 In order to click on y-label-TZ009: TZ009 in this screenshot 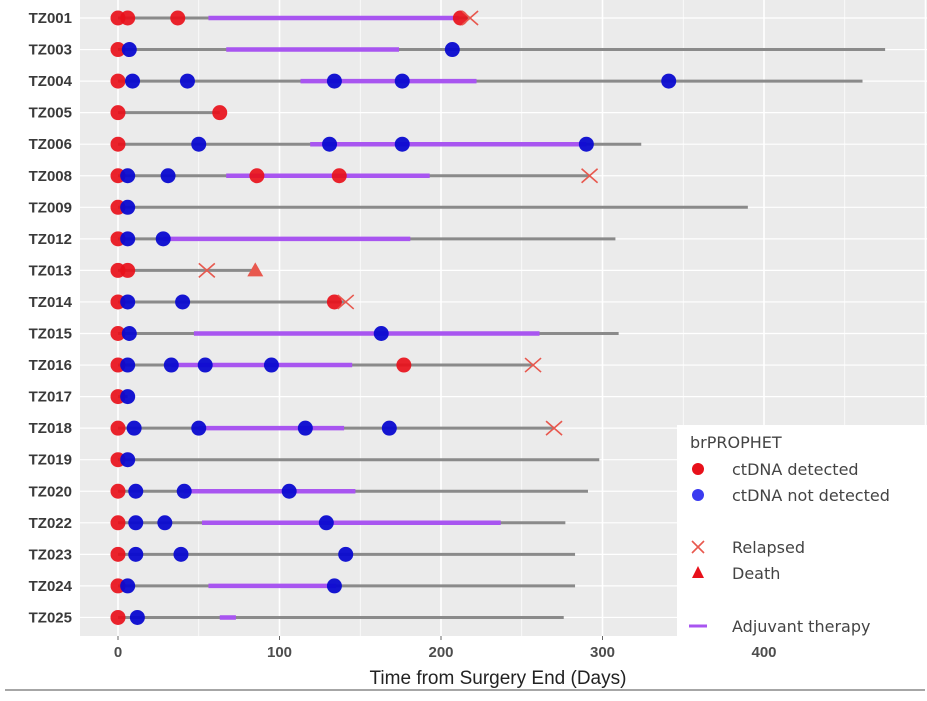, I will do `click(50, 207)`.